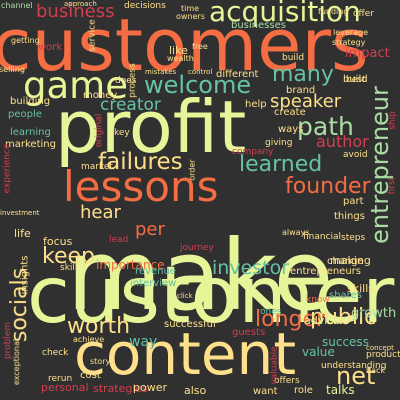  What do you see at coordinates (392, 120) in the screenshot?
I see `word-ship: ship` at bounding box center [392, 120].